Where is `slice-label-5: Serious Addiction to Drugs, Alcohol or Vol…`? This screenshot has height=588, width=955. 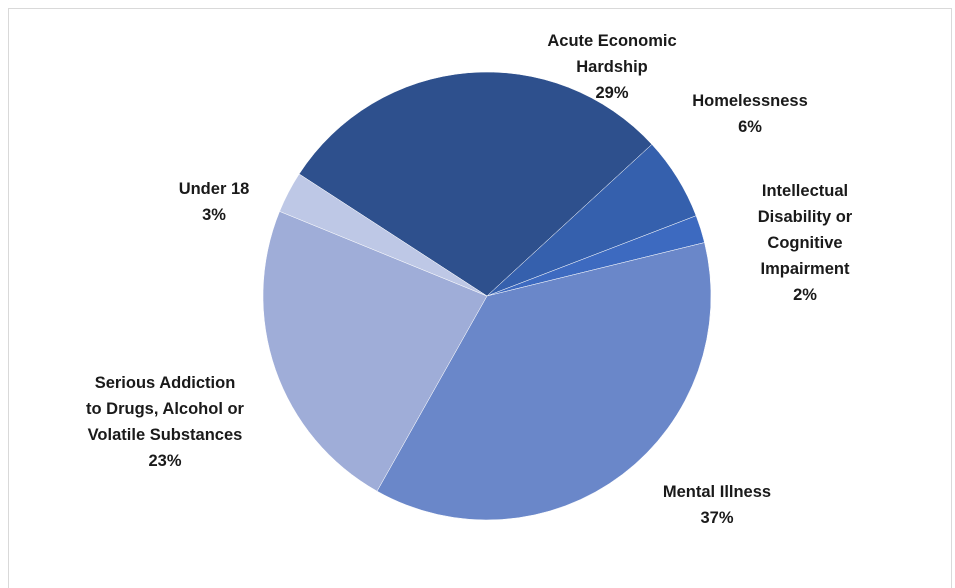 slice-label-5: Serious Addiction to Drugs, Alcohol or Vol… is located at coordinates (165, 422).